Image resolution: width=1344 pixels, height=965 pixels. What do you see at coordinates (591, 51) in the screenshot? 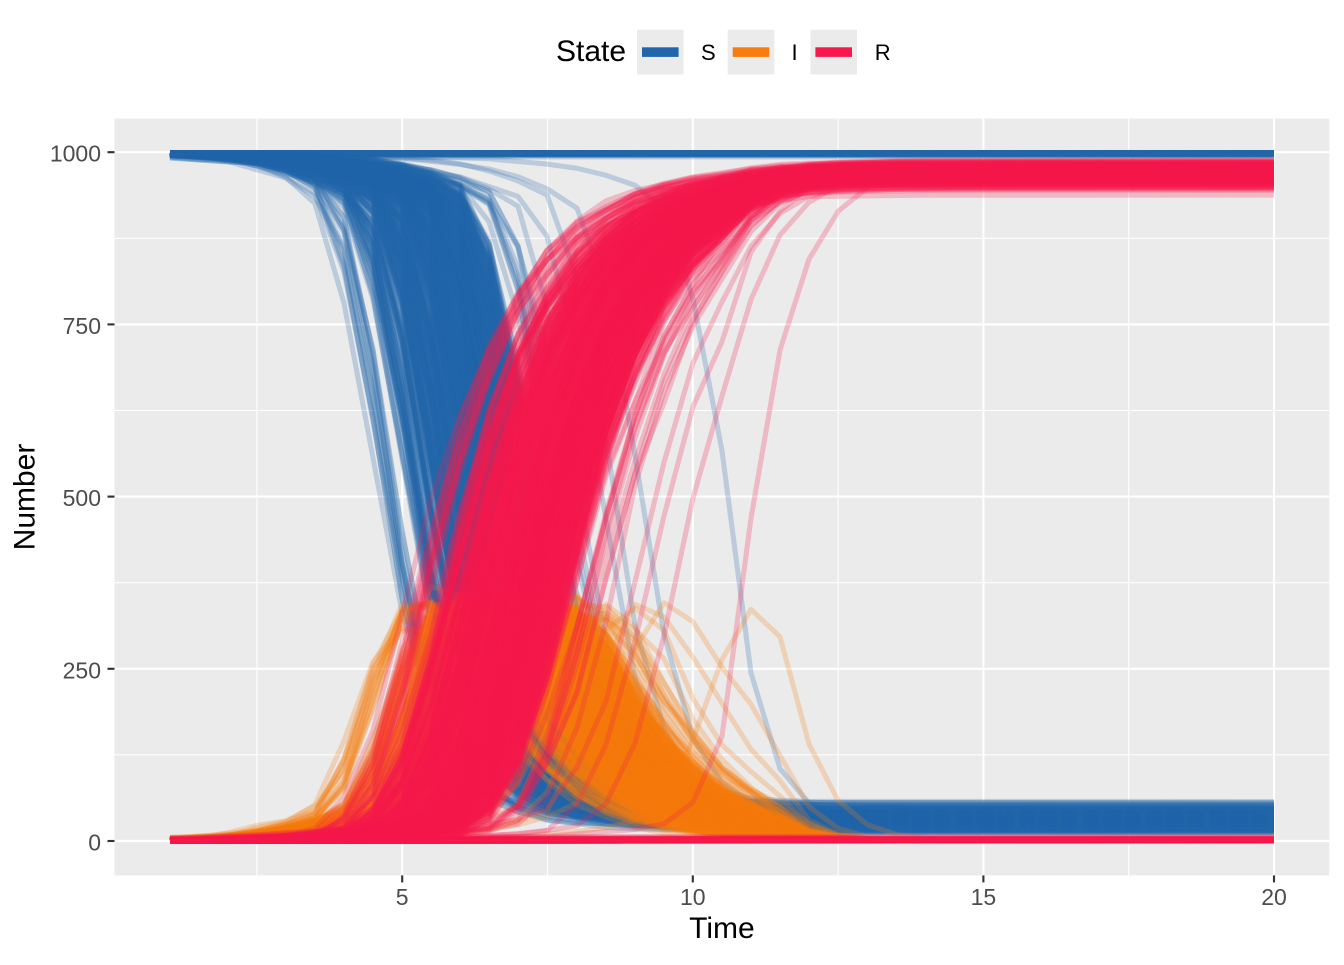
I see `svg-text: State` at bounding box center [591, 51].